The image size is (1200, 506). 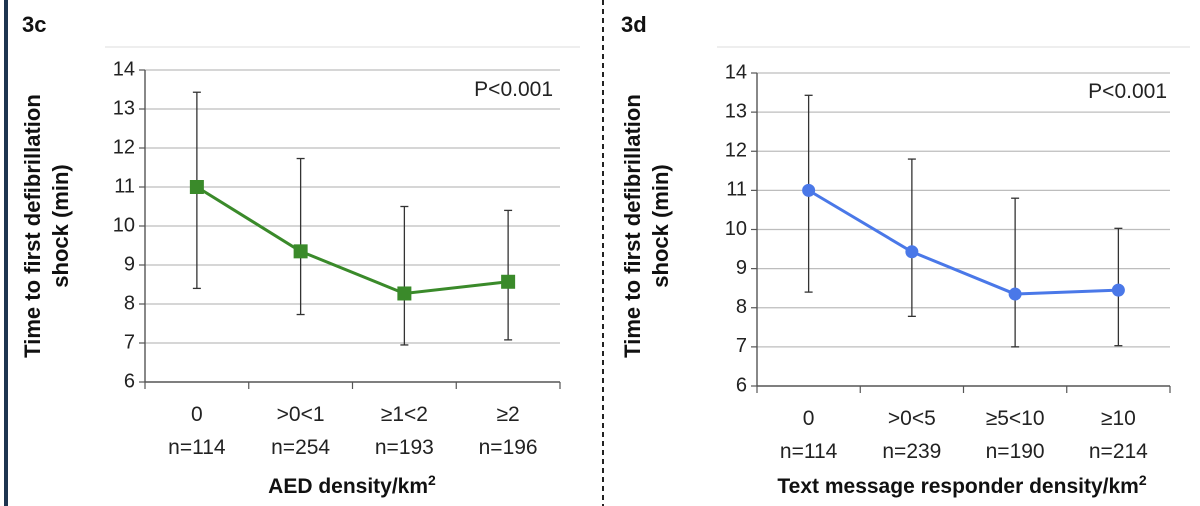 What do you see at coordinates (1015, 418) in the screenshot?
I see `x-category-label: ≥5<10` at bounding box center [1015, 418].